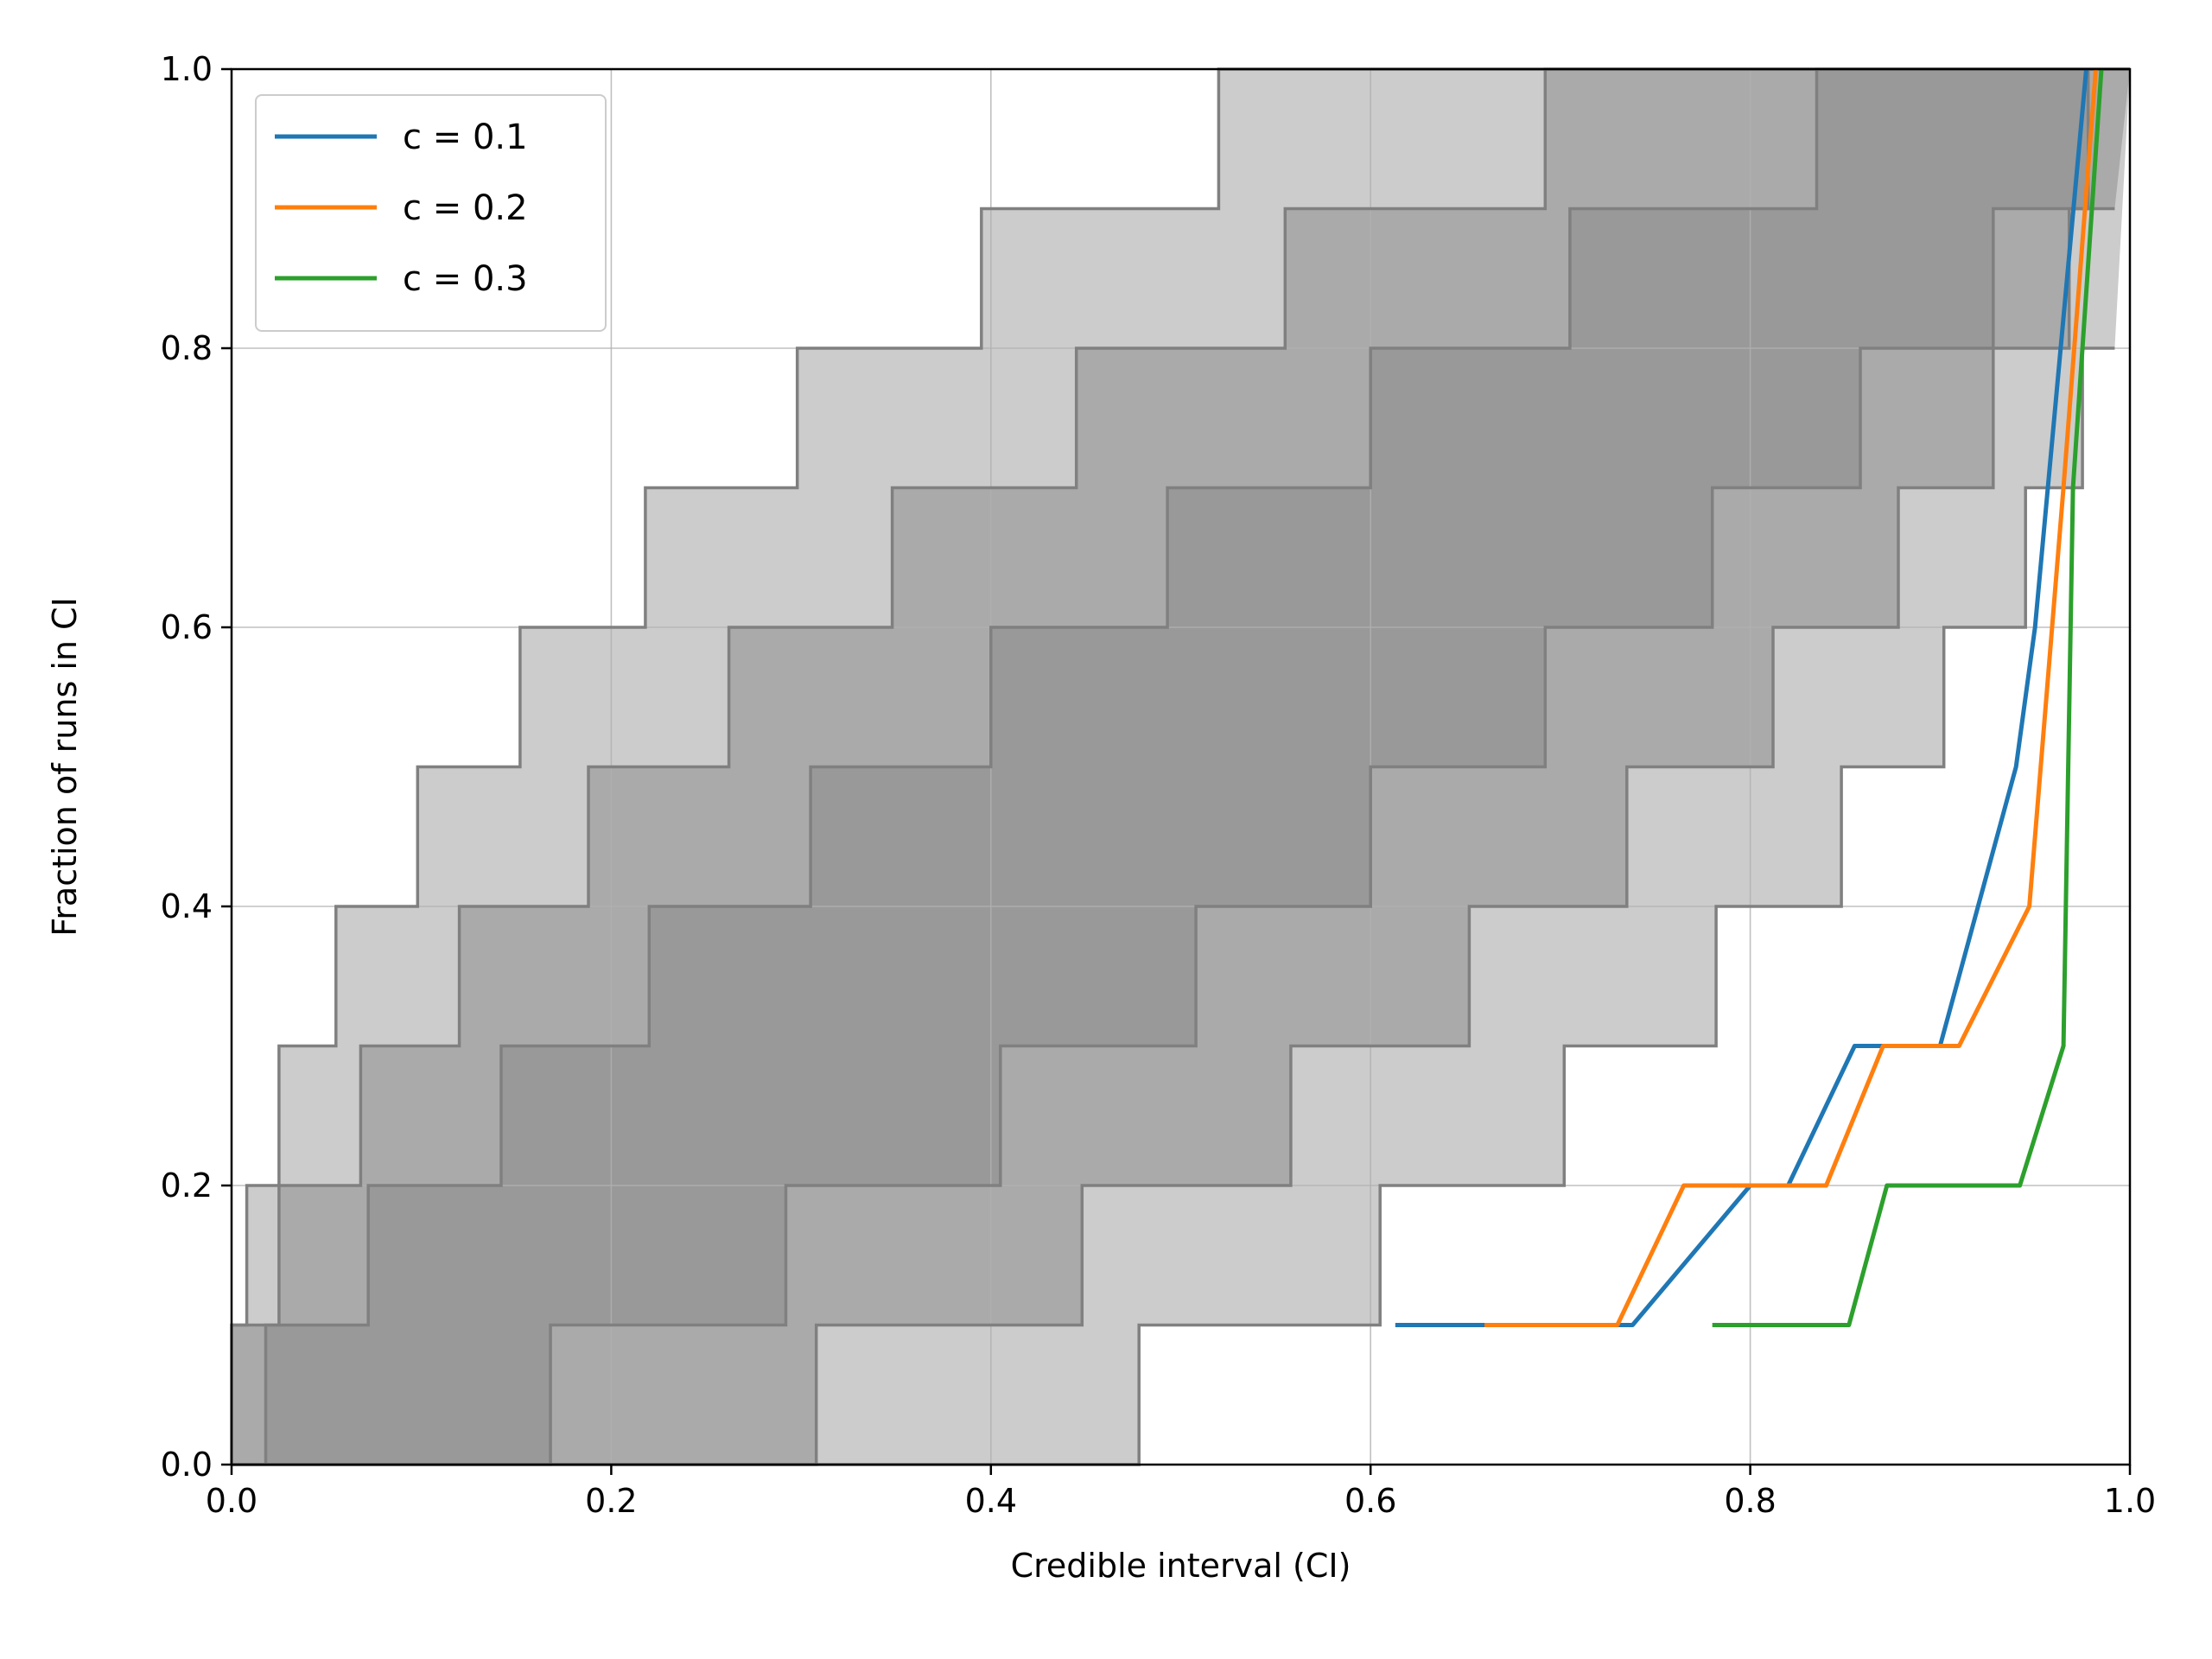 This screenshot has height=1659, width=2212. What do you see at coordinates (611, 1501) in the screenshot?
I see `x-tick-label: 0.2` at bounding box center [611, 1501].